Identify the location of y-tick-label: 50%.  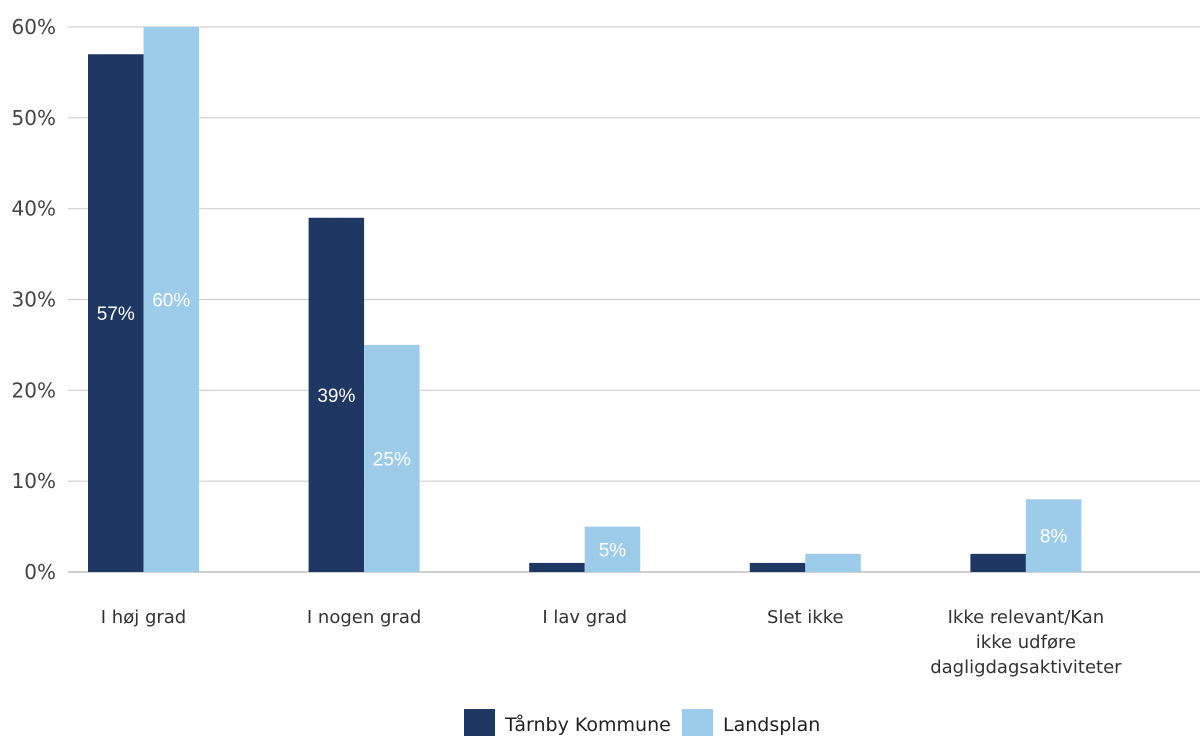
(34, 118).